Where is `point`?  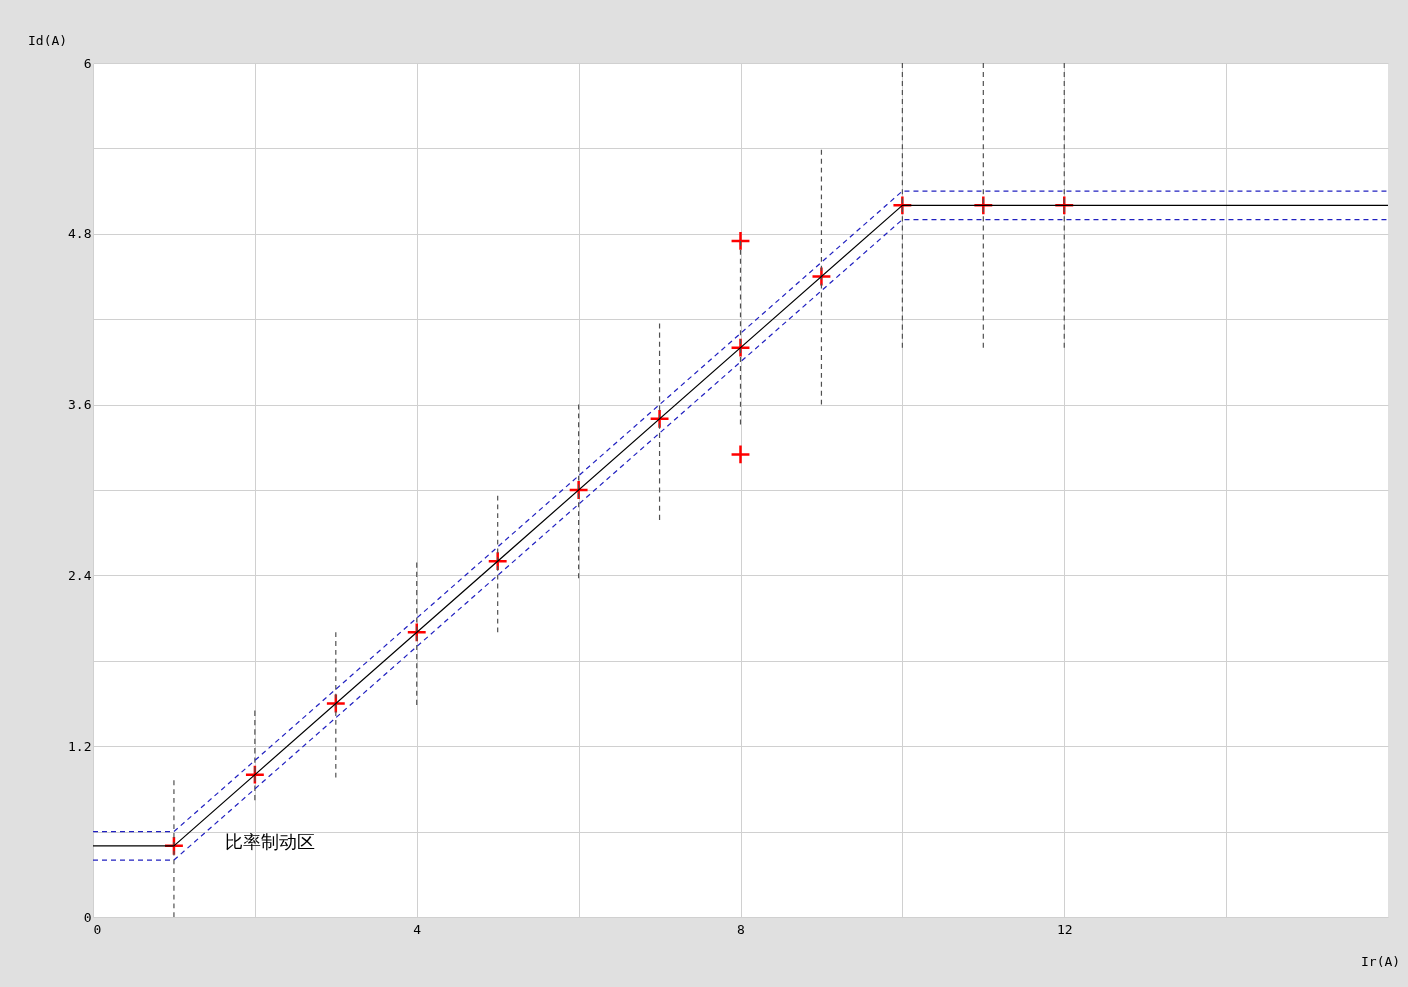
point is located at coordinates (740, 454).